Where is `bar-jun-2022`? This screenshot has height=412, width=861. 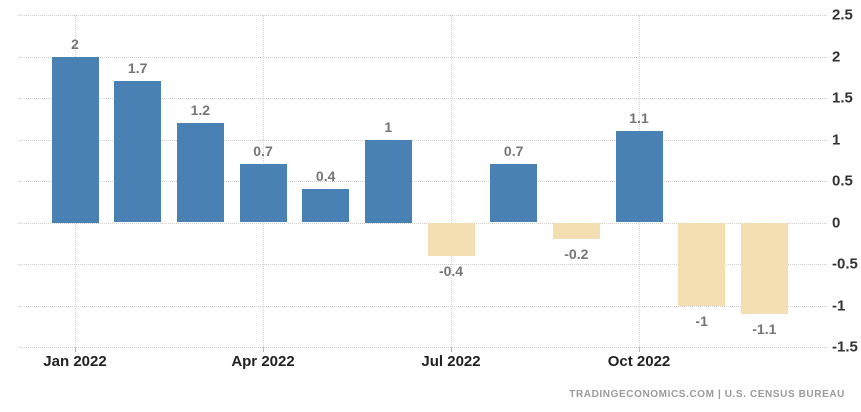
bar-jun-2022 is located at coordinates (388, 181).